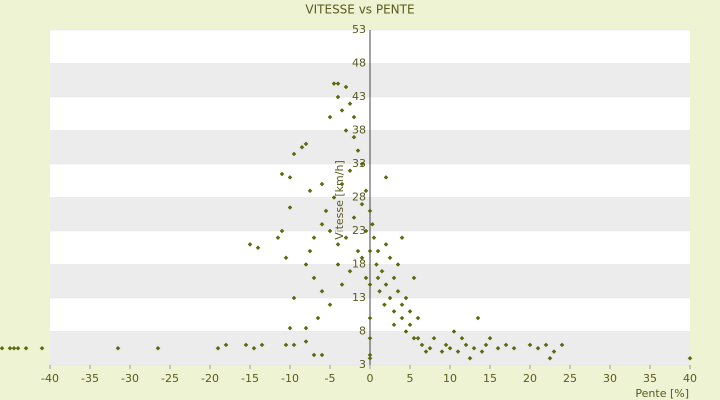 The width and height of the screenshot is (720, 400). Describe the element at coordinates (662, 393) in the screenshot. I see `x-axis-label: Pente [%]` at that location.